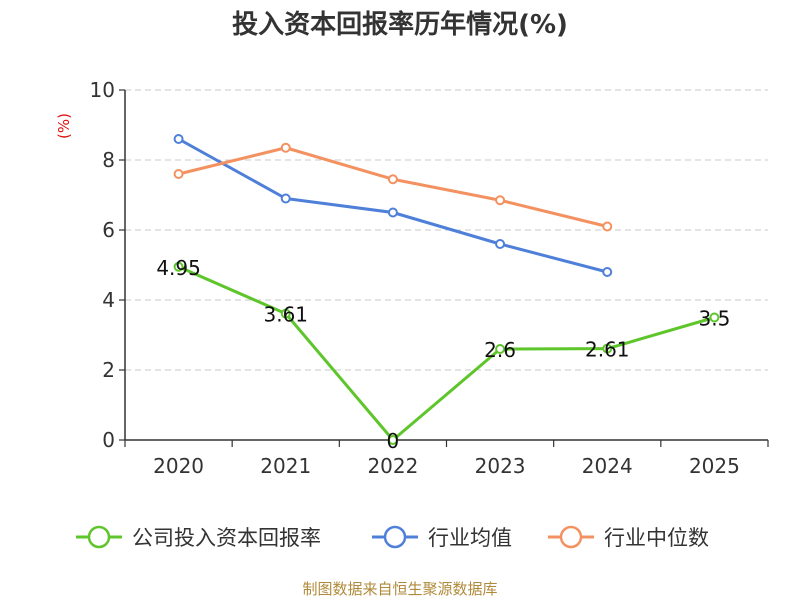  Describe the element at coordinates (500, 466) in the screenshot. I see `x-tick-label: 2023` at that location.